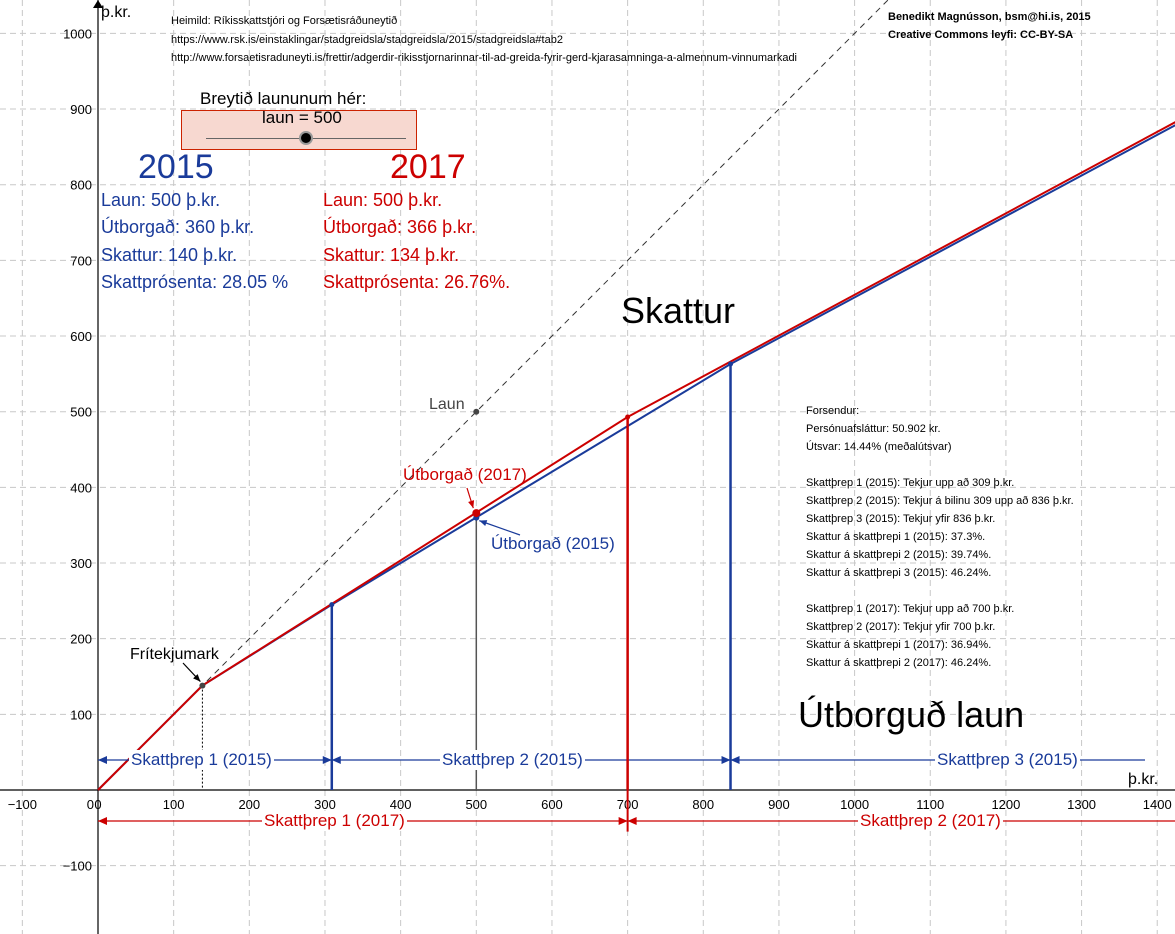 The height and width of the screenshot is (934, 1175). I want to click on utborgud-laun-region-label: Útborguð laun, so click(911, 714).